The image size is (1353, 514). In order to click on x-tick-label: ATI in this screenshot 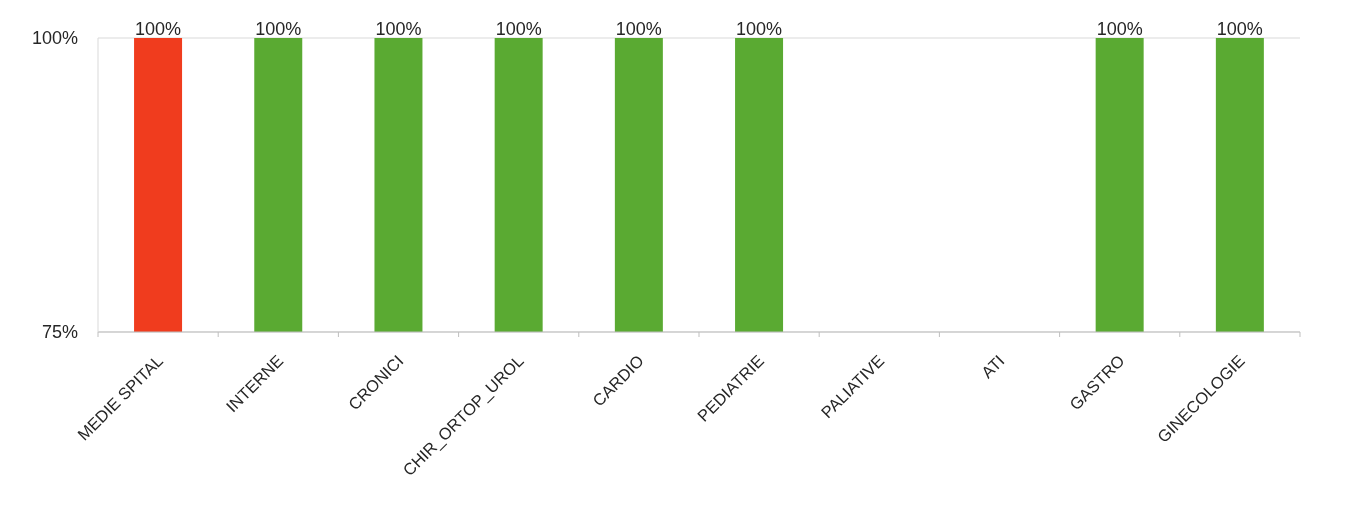, I will do `click(992, 366)`.